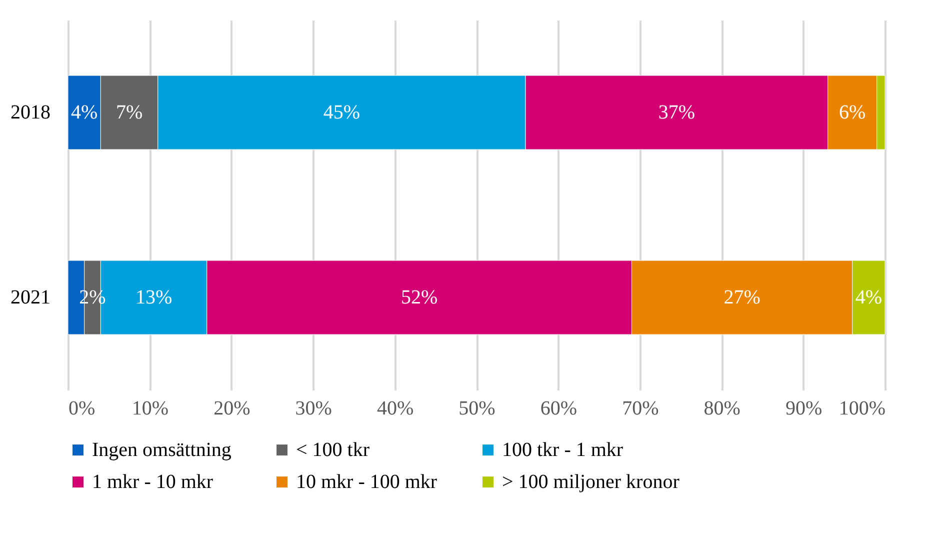  I want to click on data-label: 52%, so click(419, 297).